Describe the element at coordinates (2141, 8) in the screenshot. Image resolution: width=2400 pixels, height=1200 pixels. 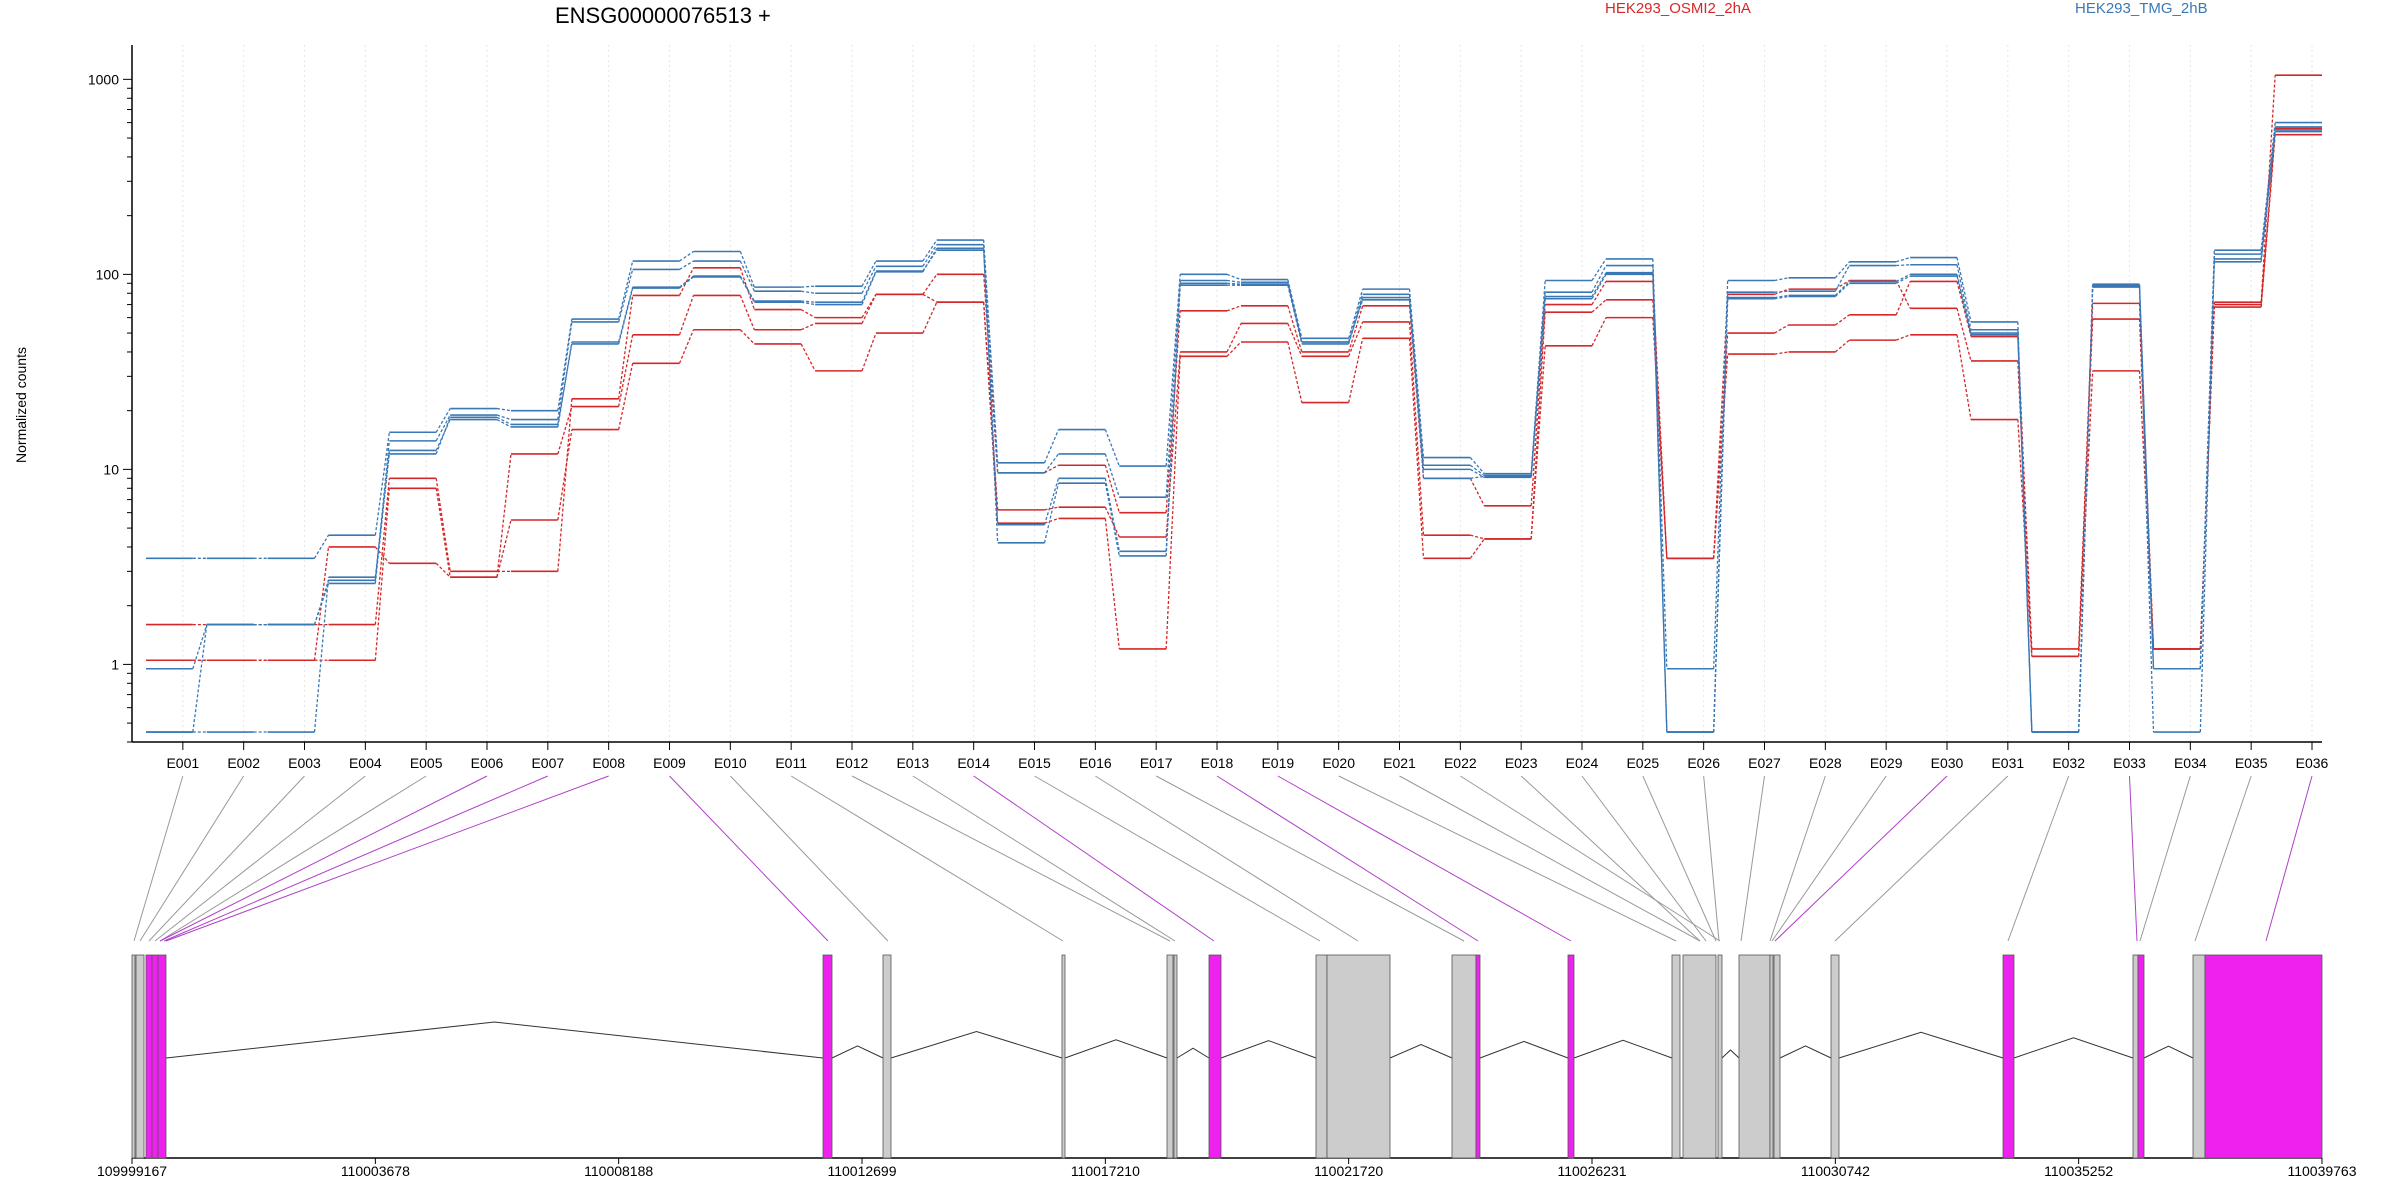
I see `legend-entry-tmg: HEK293_TMG_2hB` at that location.